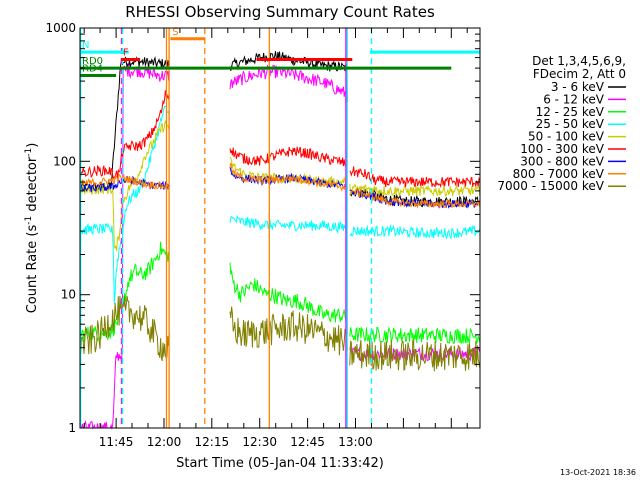  Describe the element at coordinates (355, 442) in the screenshot. I see `x-tick-label: 13:00` at that location.